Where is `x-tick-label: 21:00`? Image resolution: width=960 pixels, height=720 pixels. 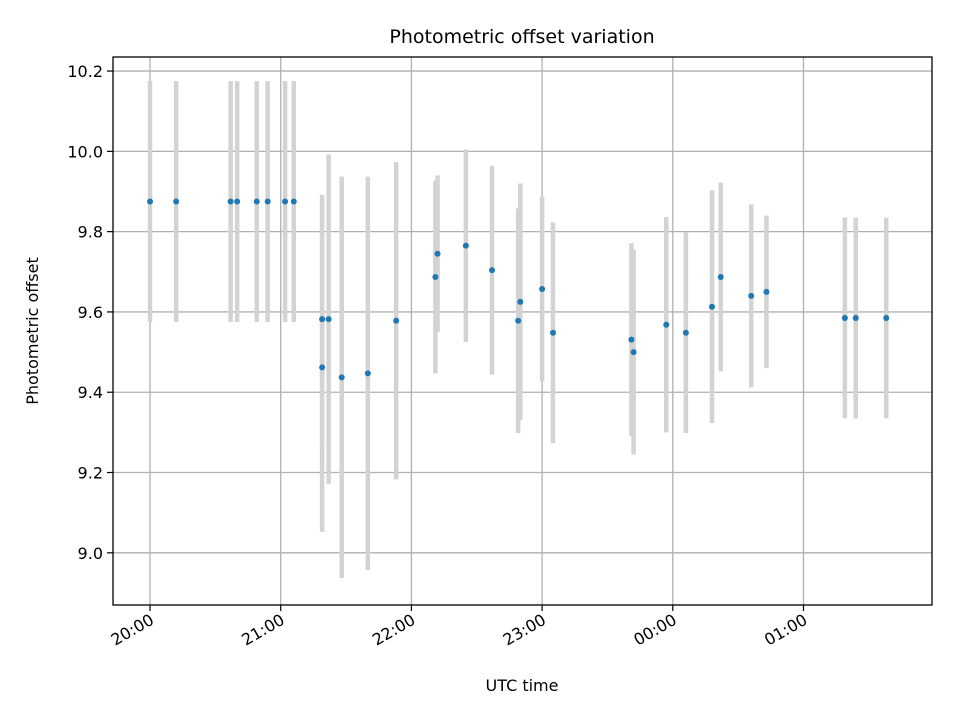
x-tick-label: 21:00 is located at coordinates (262, 630).